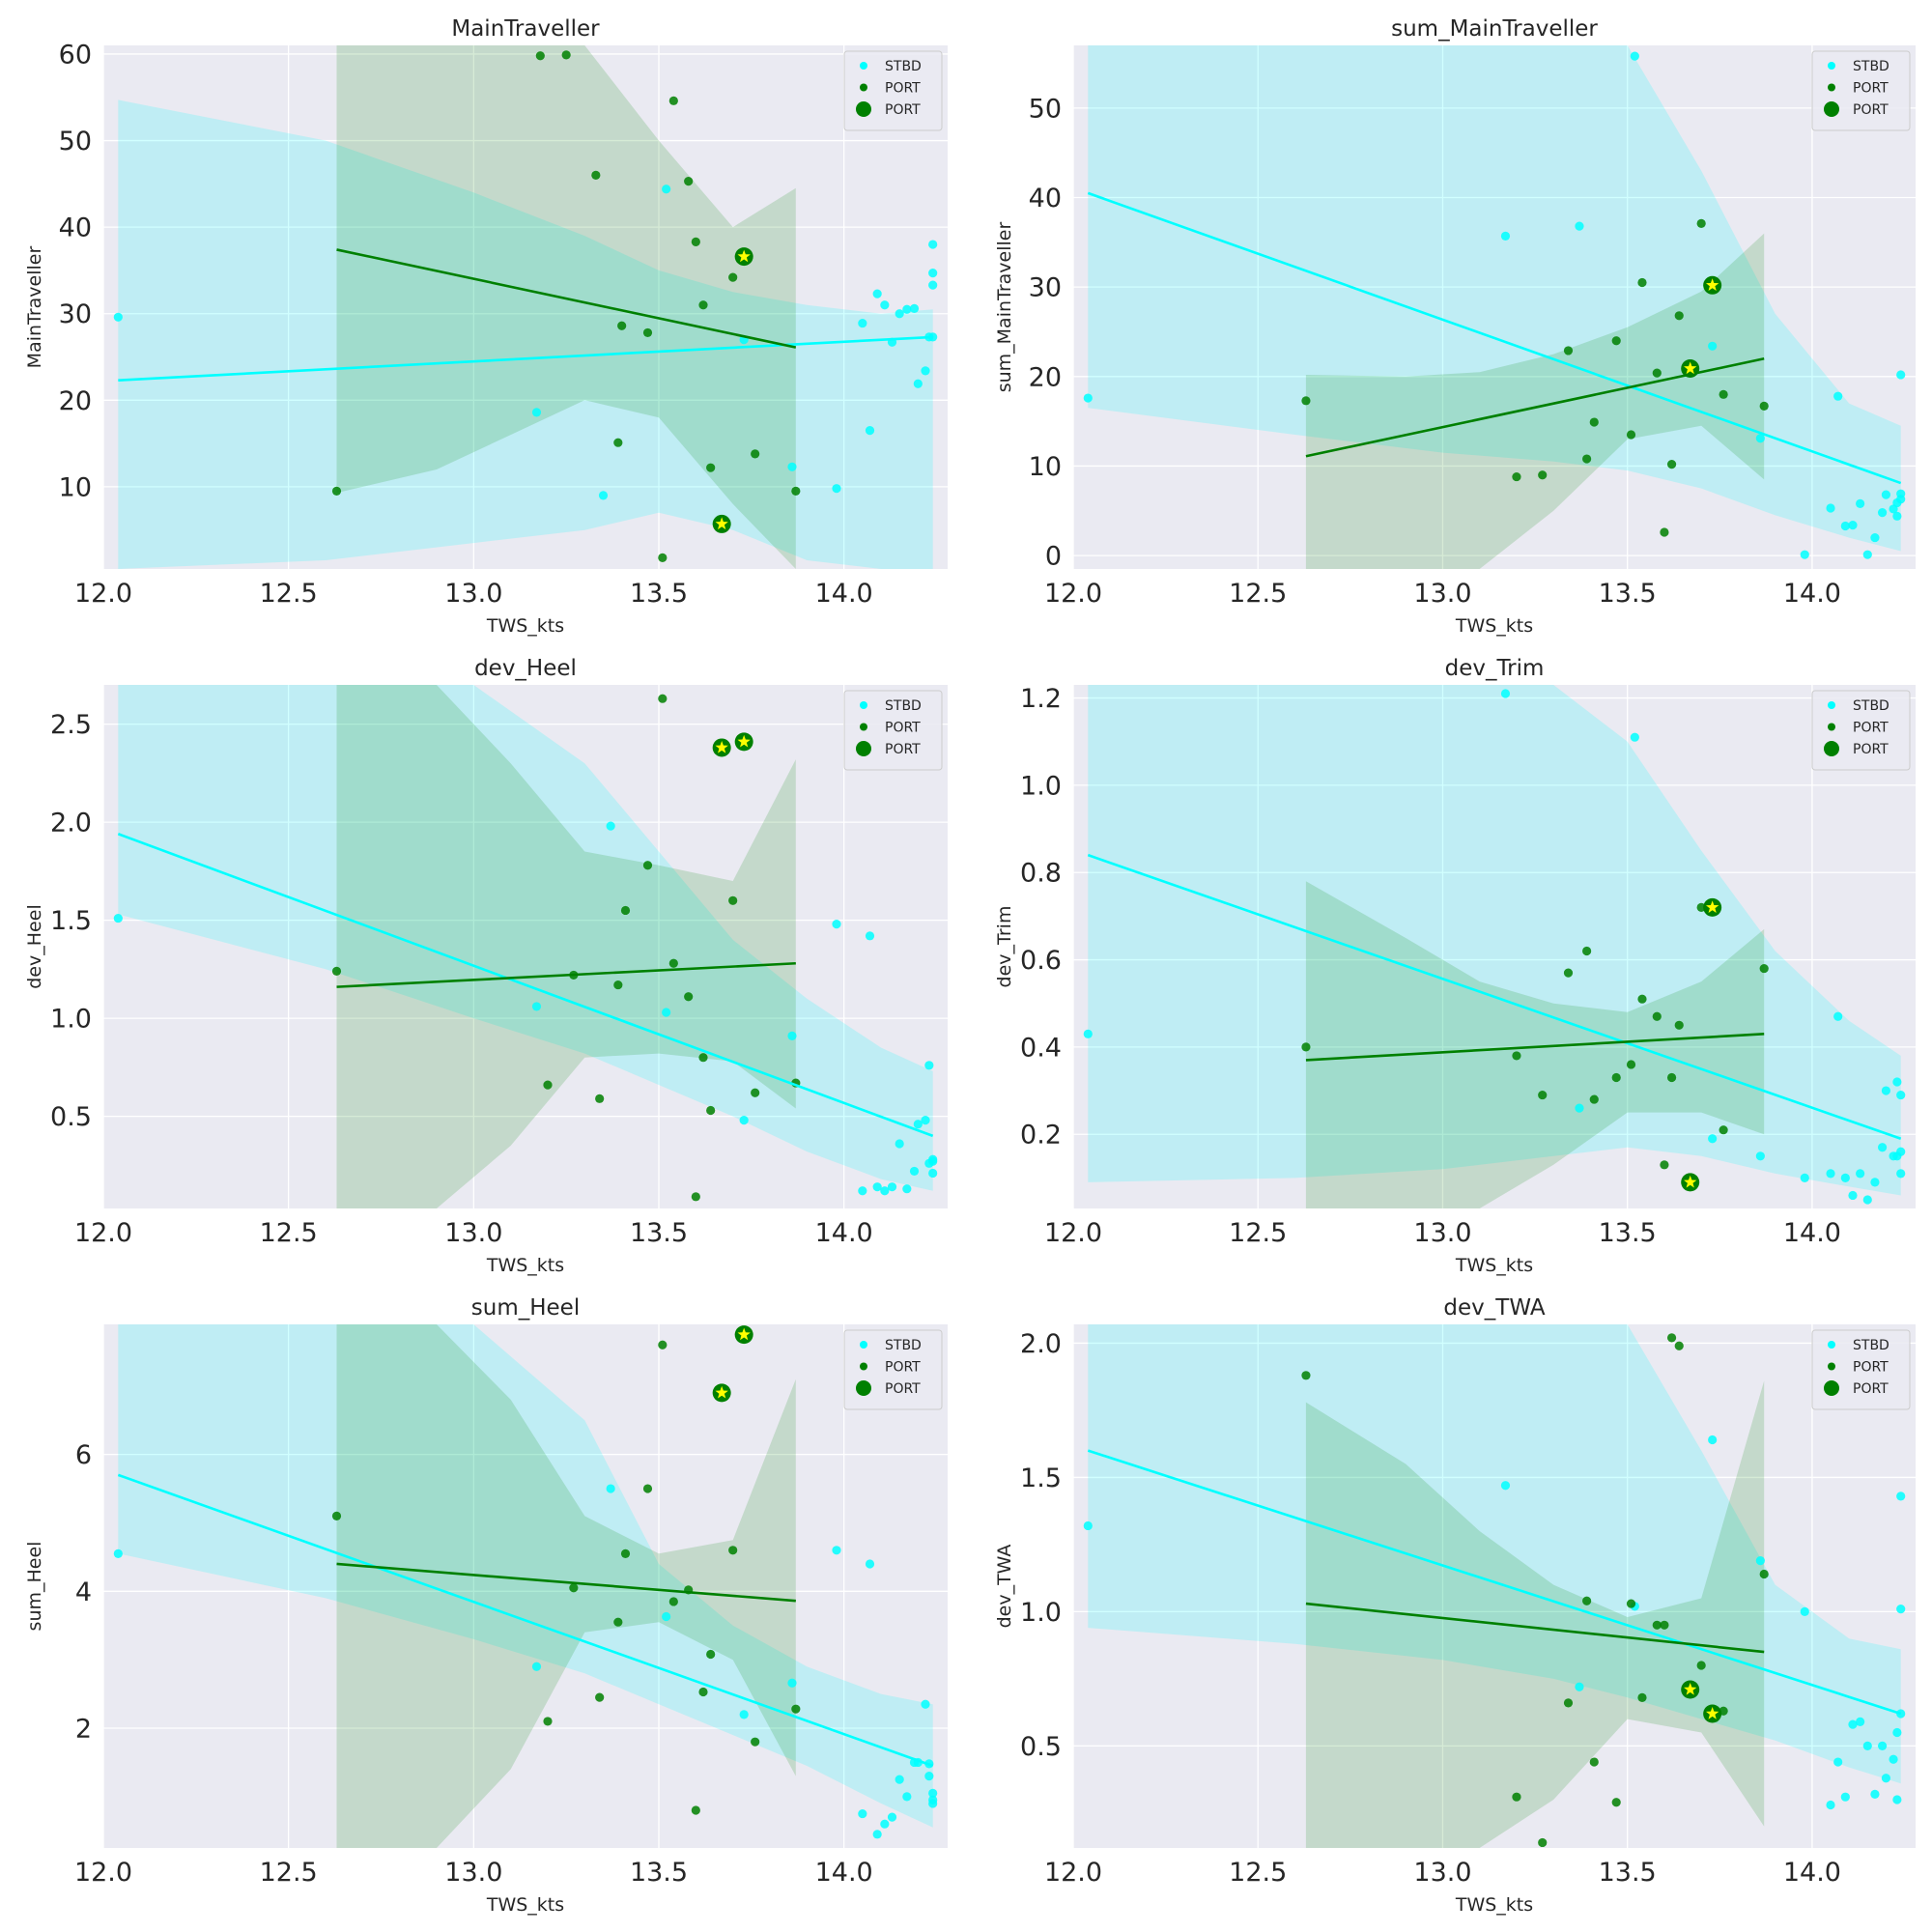 The height and width of the screenshot is (1932, 1932). What do you see at coordinates (34, 946) in the screenshot?
I see `y-axis-label: dev_Heel` at bounding box center [34, 946].